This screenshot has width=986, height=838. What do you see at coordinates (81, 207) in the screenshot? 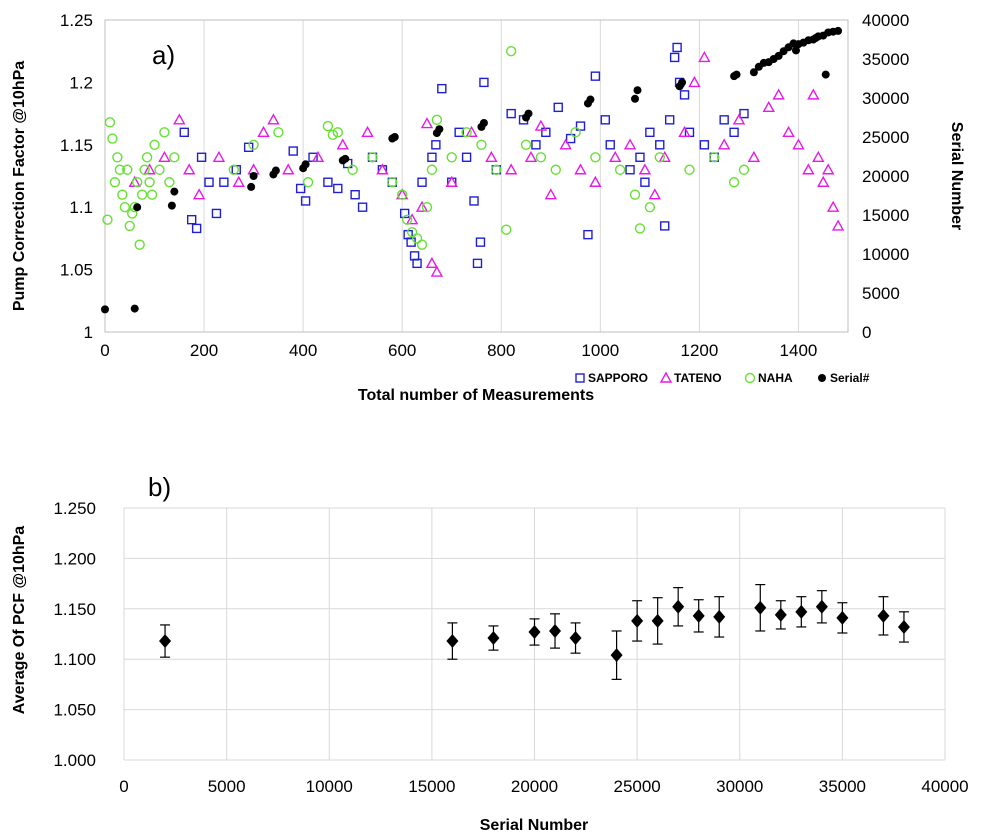
I see `chart-a-y-tick-label: 1.1` at bounding box center [81, 207].